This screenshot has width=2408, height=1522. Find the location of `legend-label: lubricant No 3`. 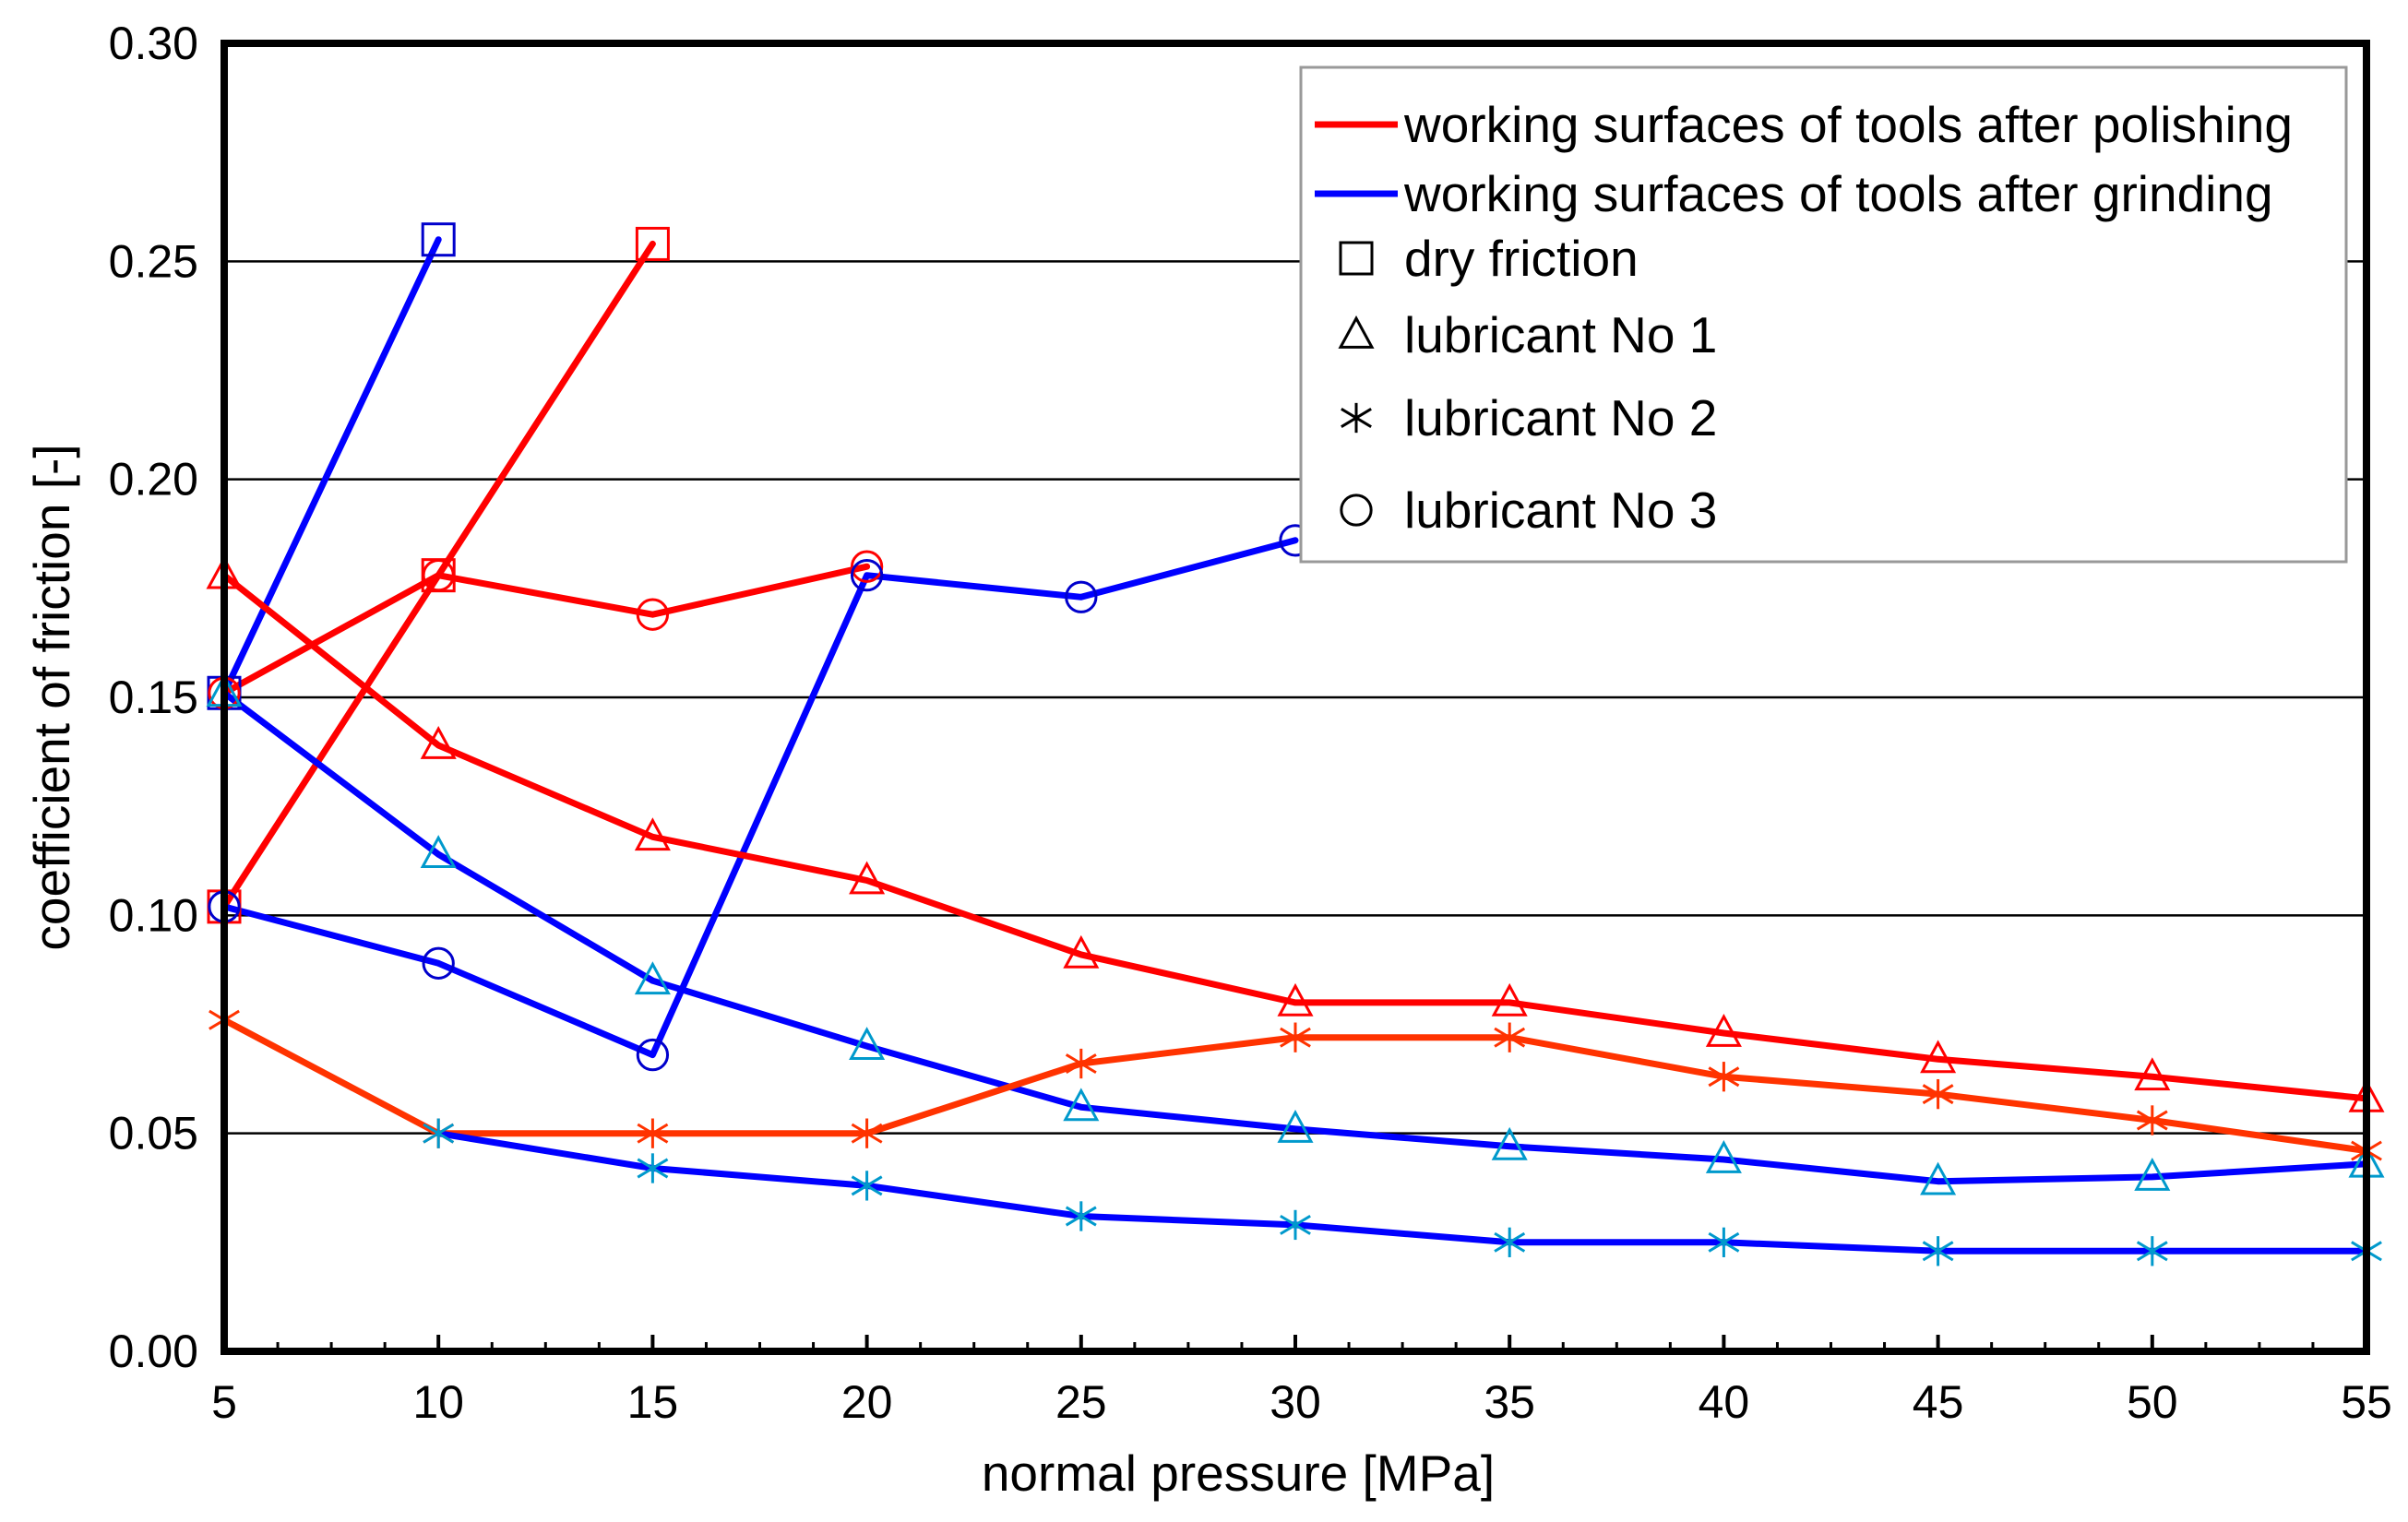

legend-label: lubricant No 3 is located at coordinates (1560, 510).